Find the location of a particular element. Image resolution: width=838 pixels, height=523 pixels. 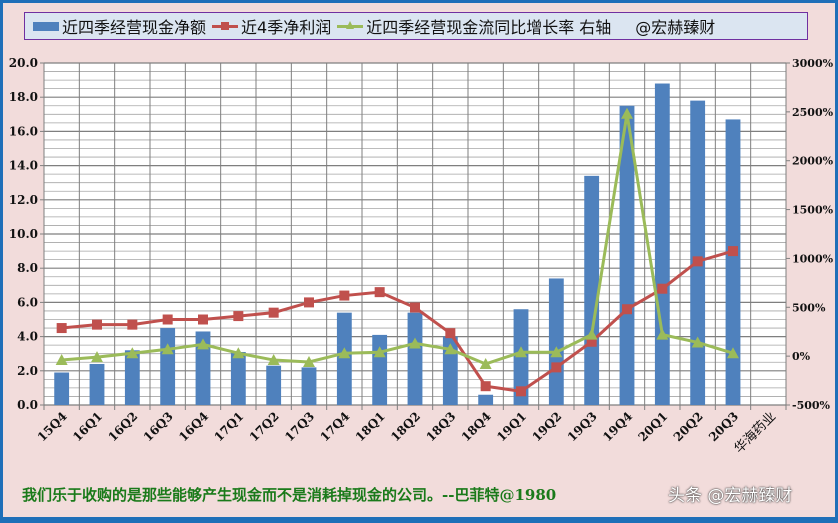

legend-item-cash-flow: 近四季经营现金净额 is located at coordinates (119, 26).